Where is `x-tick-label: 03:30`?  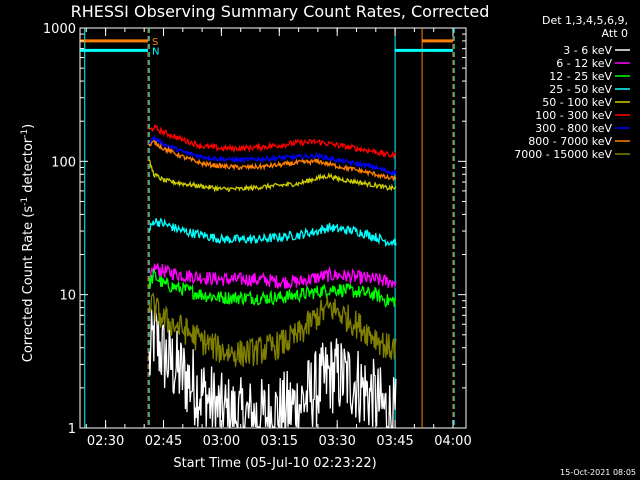
x-tick-label: 03:30 is located at coordinates (336, 441).